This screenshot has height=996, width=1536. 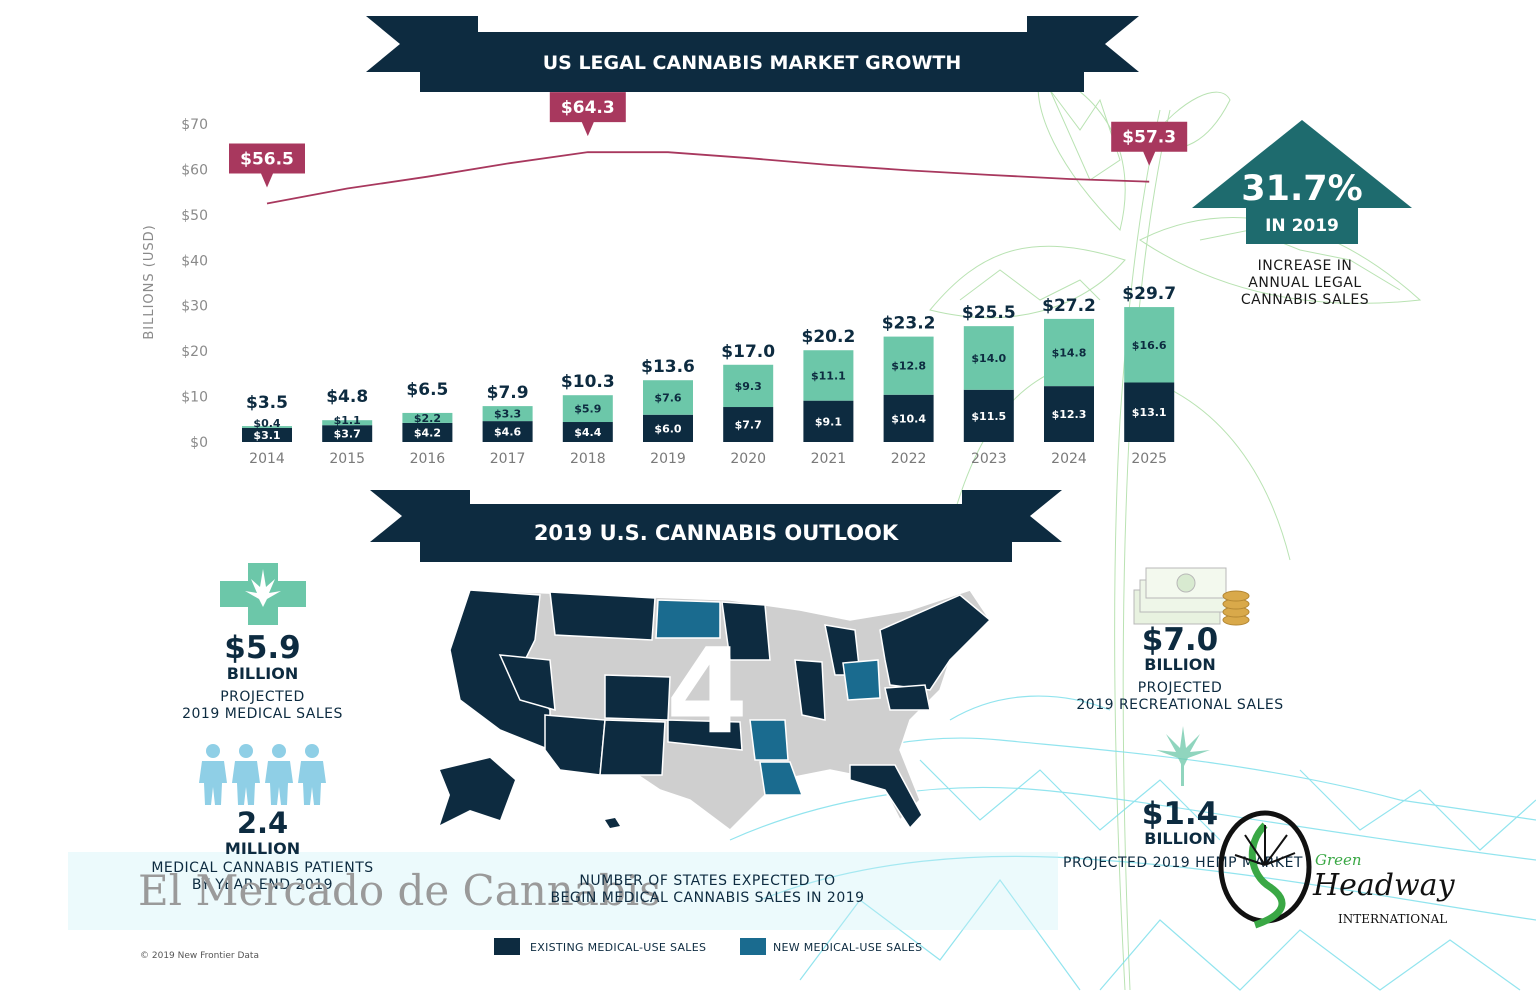 I want to click on bar-label-existing: $11.5, so click(x=988, y=416).